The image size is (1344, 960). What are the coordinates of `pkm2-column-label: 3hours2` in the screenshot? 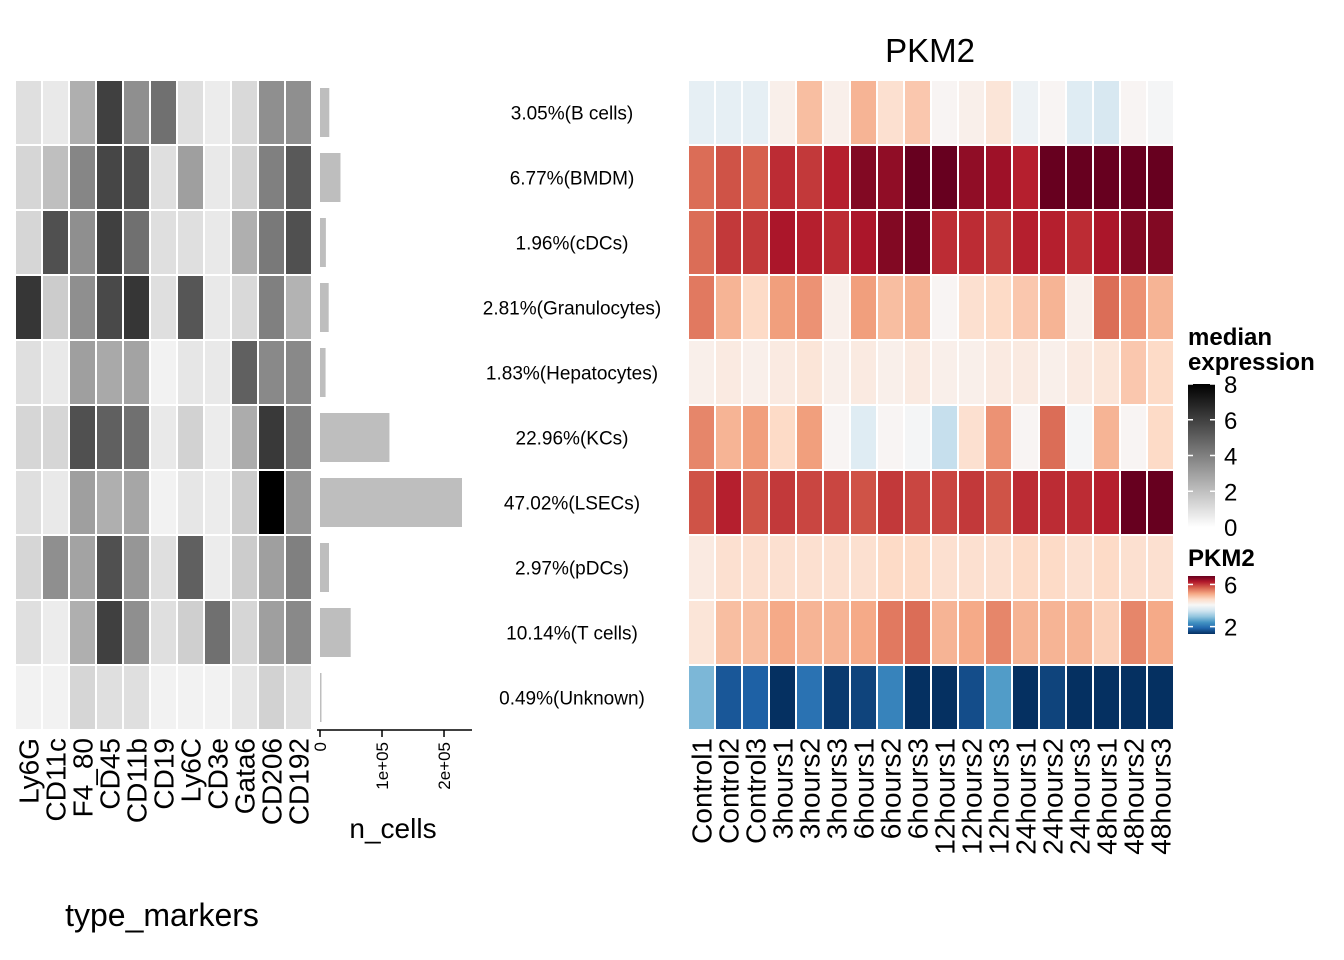 It's located at (810, 788).